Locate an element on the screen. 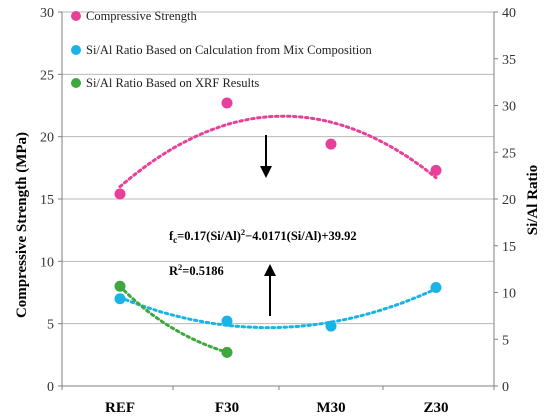 The width and height of the screenshot is (550, 419). right-axis-ticks: 0 5 10 15 20 25 30 35 40 is located at coordinates (505, 200).